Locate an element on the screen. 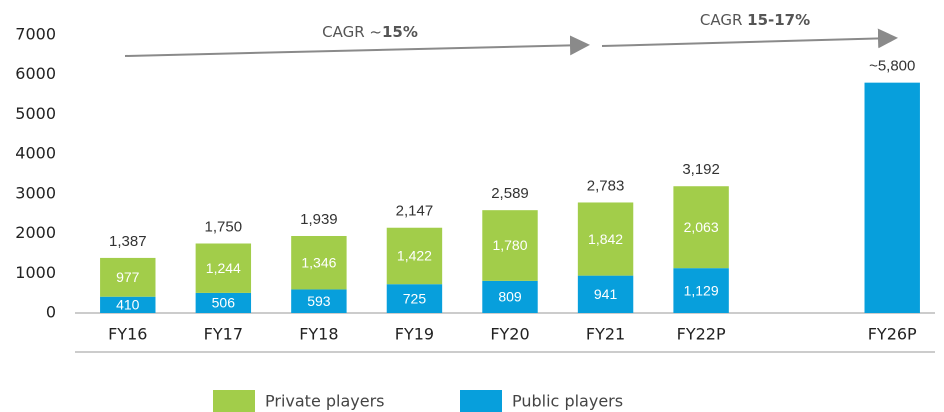 This screenshot has height=412, width=944. total-label: 1,939 is located at coordinates (319, 219).